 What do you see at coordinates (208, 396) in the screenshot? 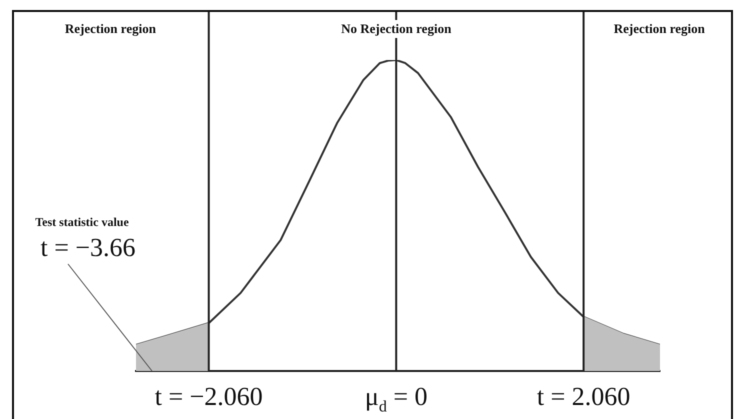
I see `x-tick-label: t = −2.060` at bounding box center [208, 396].